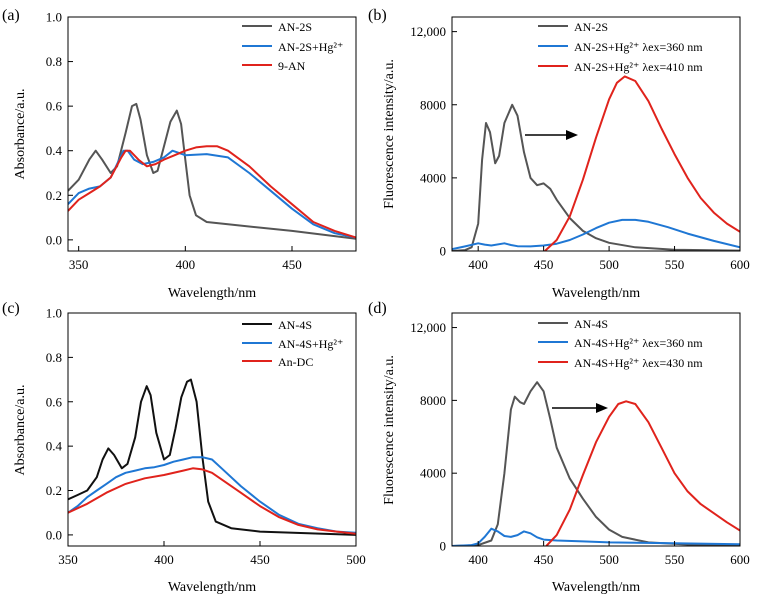  I want to click on arrow-head-d, so click(602, 408).